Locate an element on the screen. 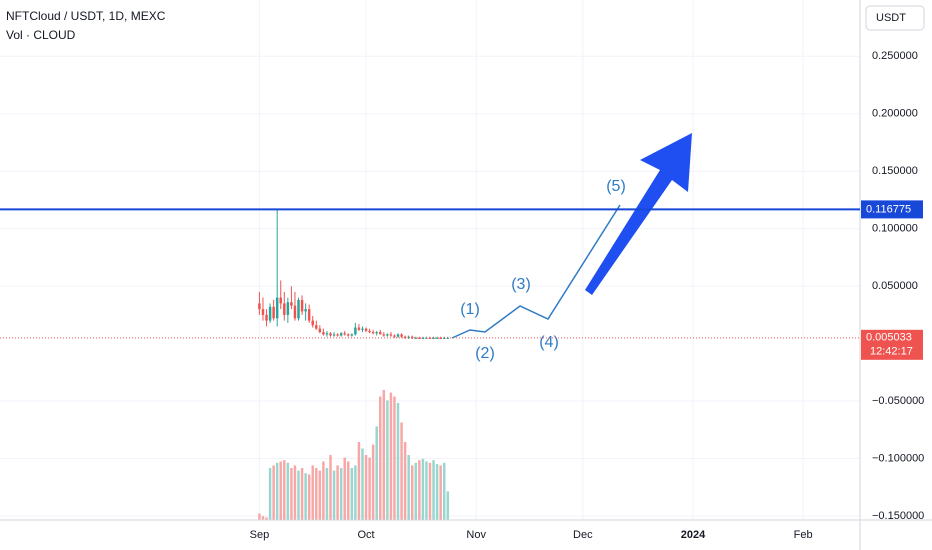 This screenshot has height=550, width=932. price-tag is located at coordinates (892, 209).